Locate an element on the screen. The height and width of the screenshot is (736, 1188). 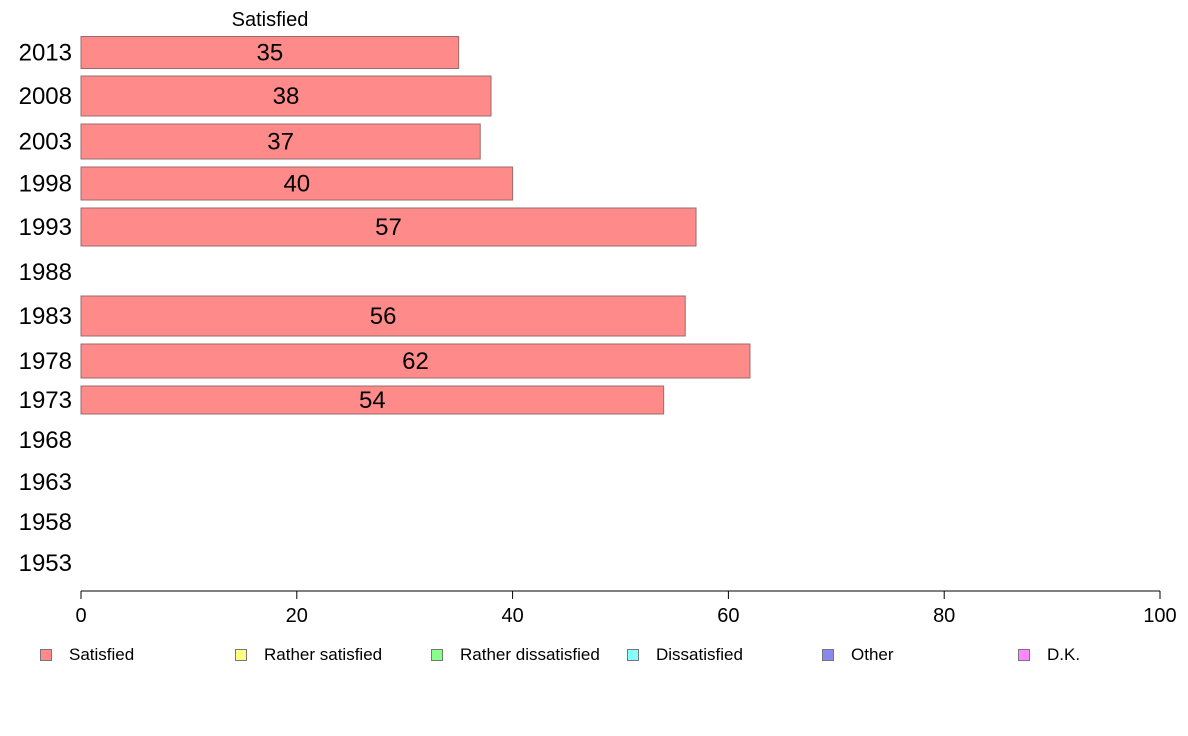
bar-value-label: 35 is located at coordinates (269, 53).